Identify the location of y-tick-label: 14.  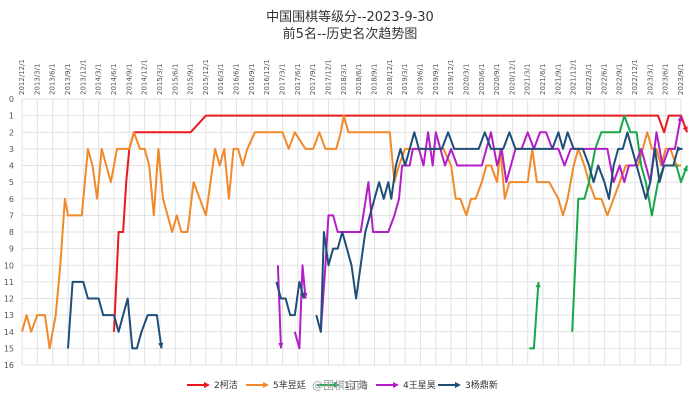
(9, 332).